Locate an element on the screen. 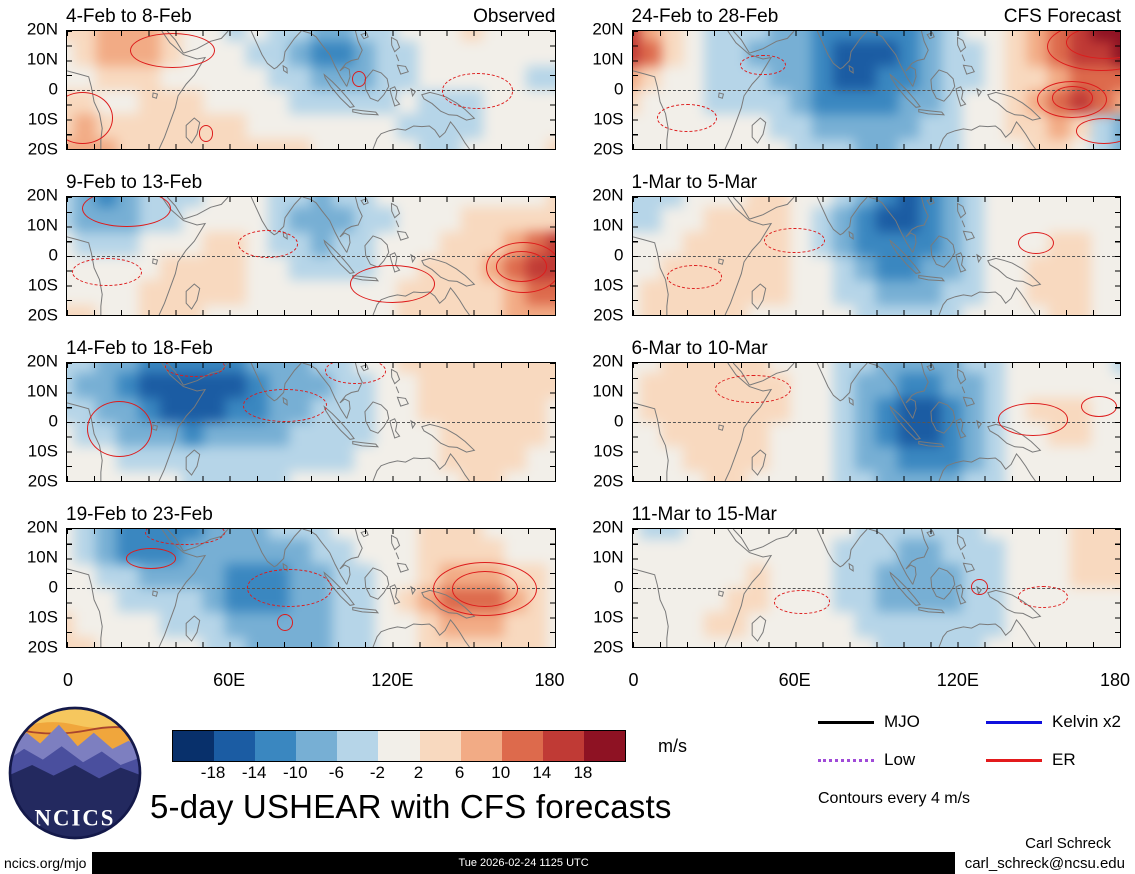 The width and height of the screenshot is (1135, 874). colorbar-tick-label: 2 is located at coordinates (418, 772).